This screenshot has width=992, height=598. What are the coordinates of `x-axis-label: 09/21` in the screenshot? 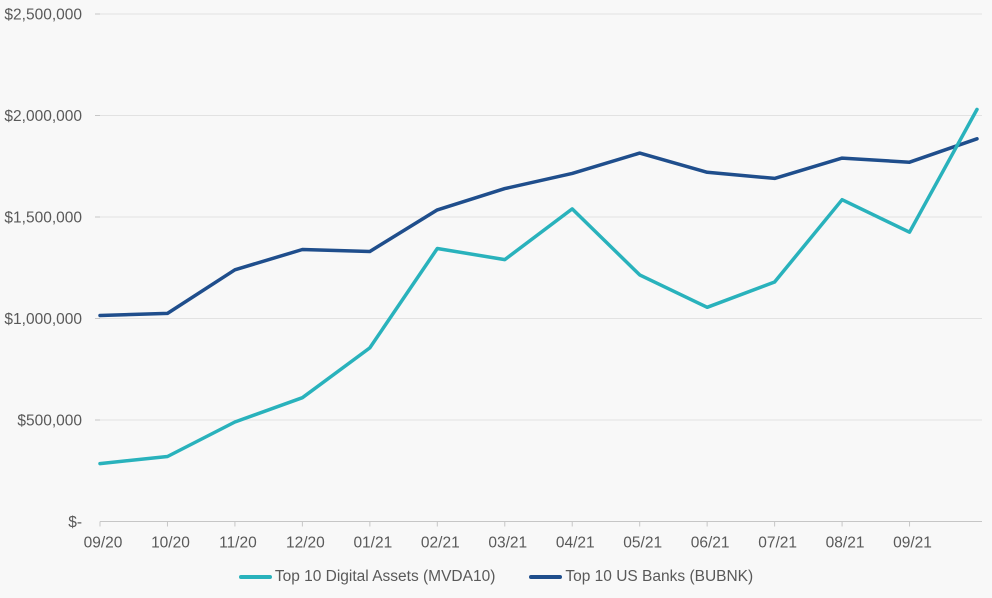 It's located at (912, 543).